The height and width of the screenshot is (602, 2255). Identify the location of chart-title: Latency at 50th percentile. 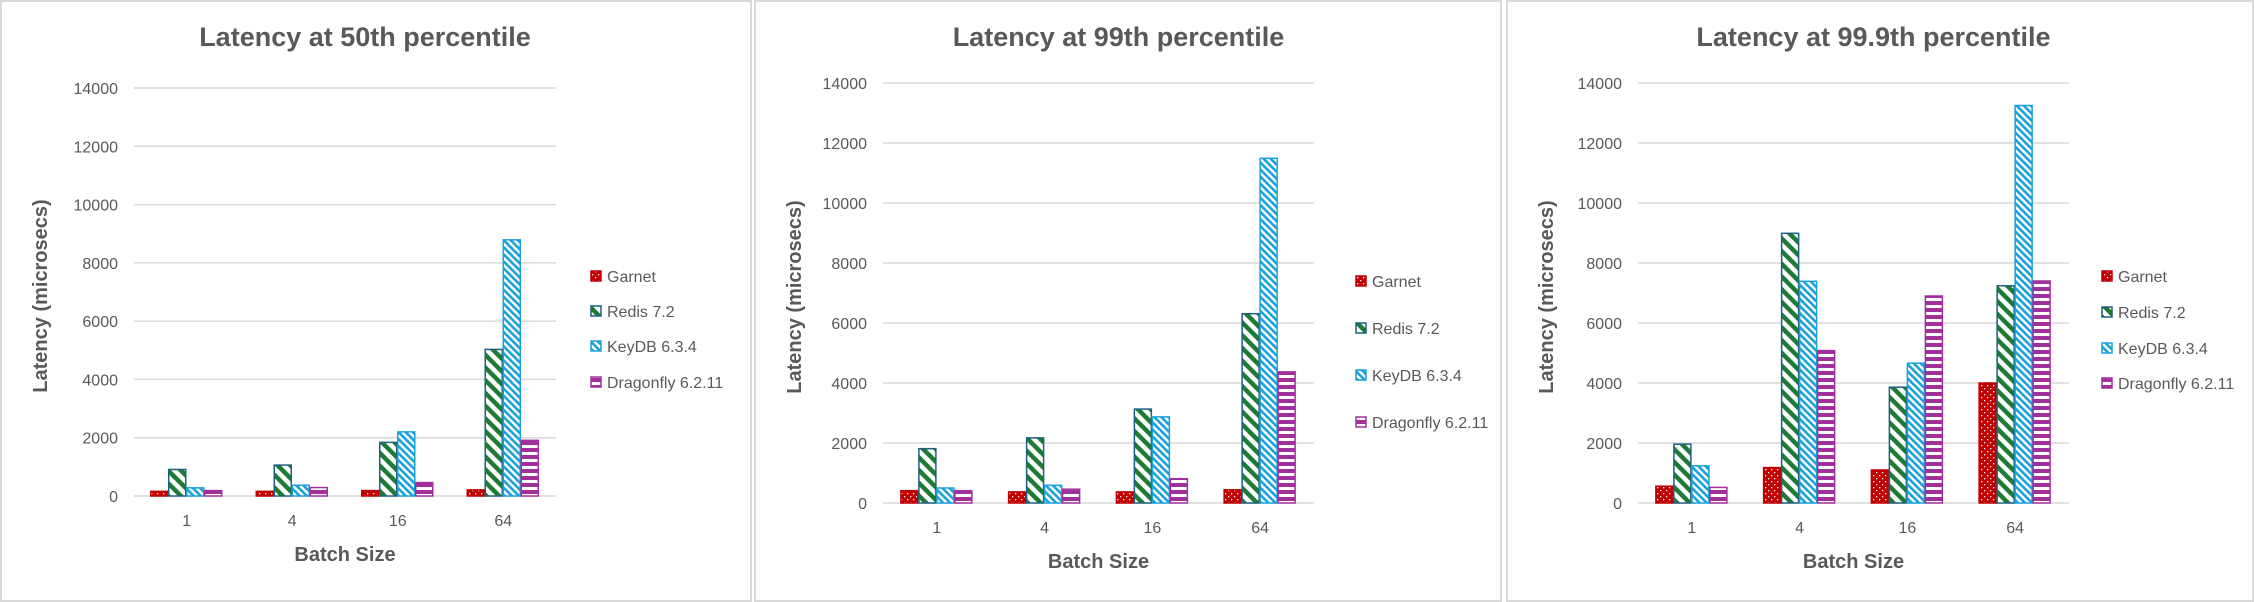
(365, 37).